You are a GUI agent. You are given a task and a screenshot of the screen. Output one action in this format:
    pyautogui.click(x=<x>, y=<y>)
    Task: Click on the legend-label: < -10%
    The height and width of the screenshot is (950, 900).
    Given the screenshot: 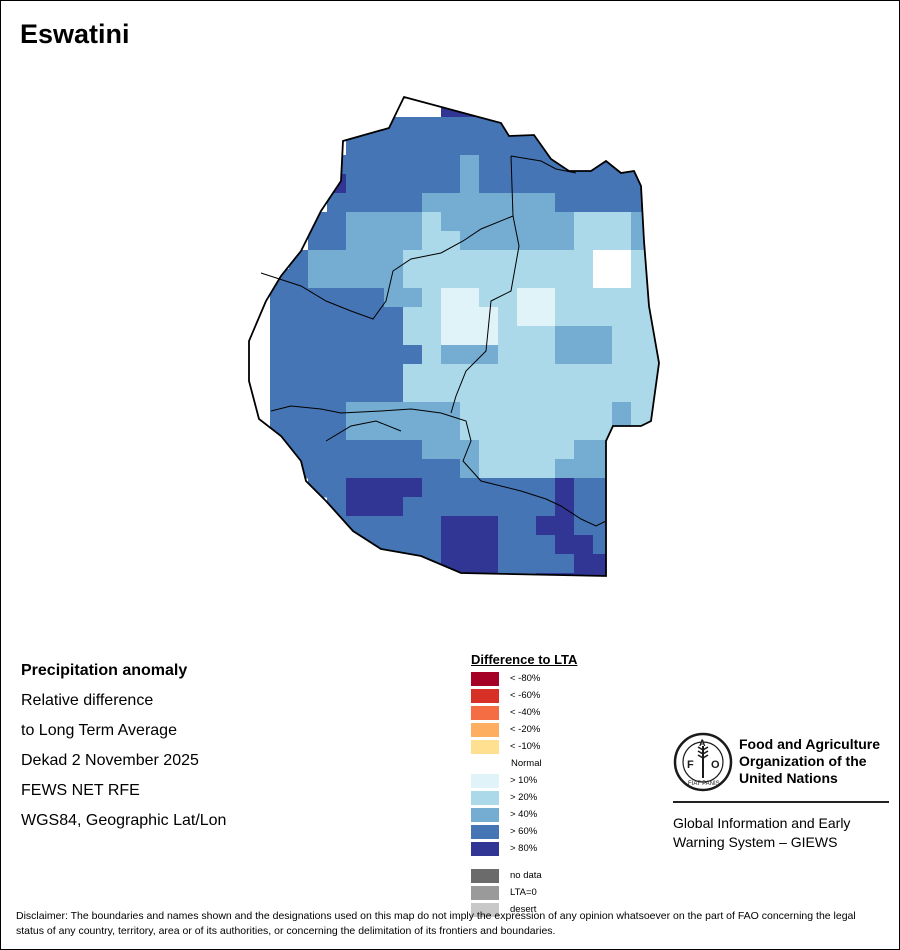 What is the action you would take?
    pyautogui.click(x=525, y=746)
    